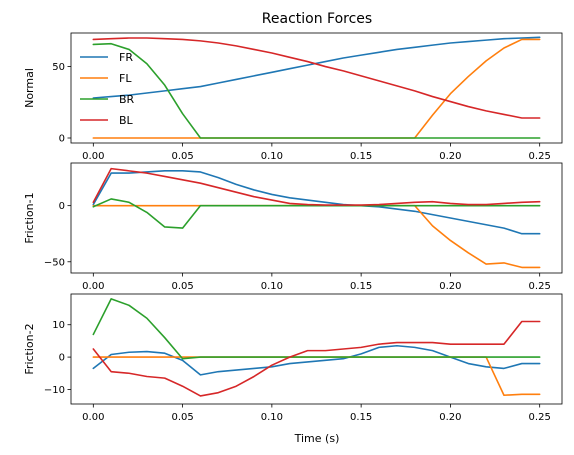  Describe the element at coordinates (317, 19) in the screenshot. I see `chart-title: Reaction Forces` at that location.